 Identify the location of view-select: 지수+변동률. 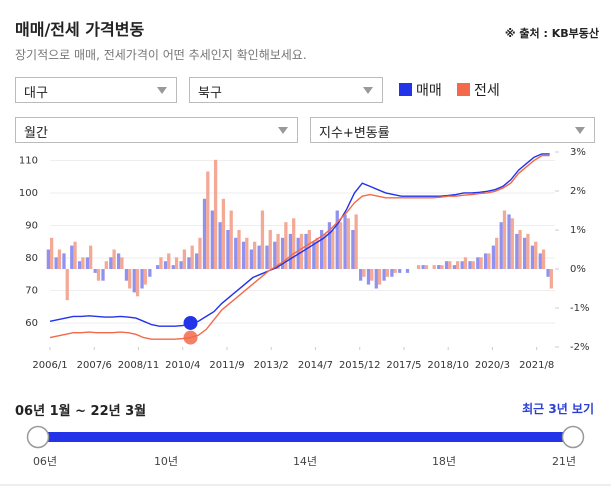
(452, 130).